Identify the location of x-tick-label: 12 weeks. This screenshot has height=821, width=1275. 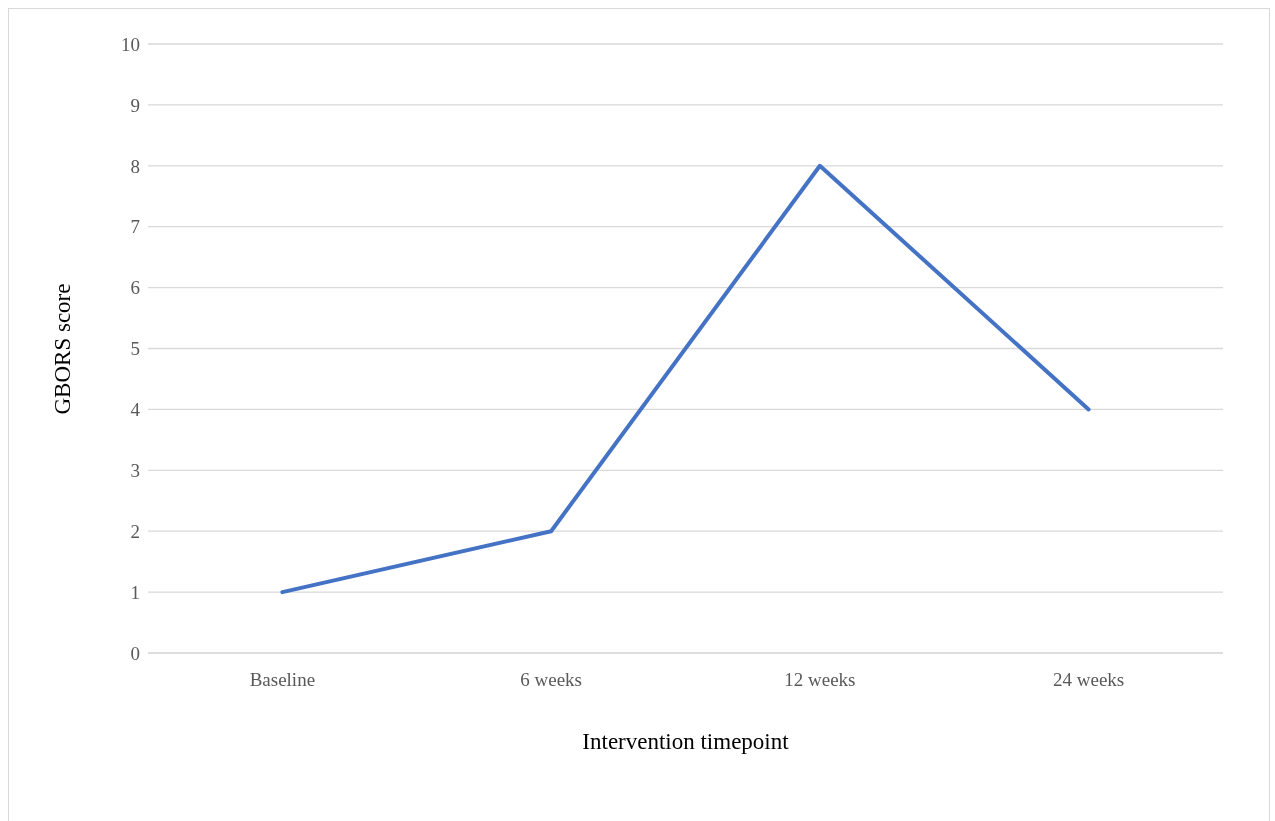
(820, 680).